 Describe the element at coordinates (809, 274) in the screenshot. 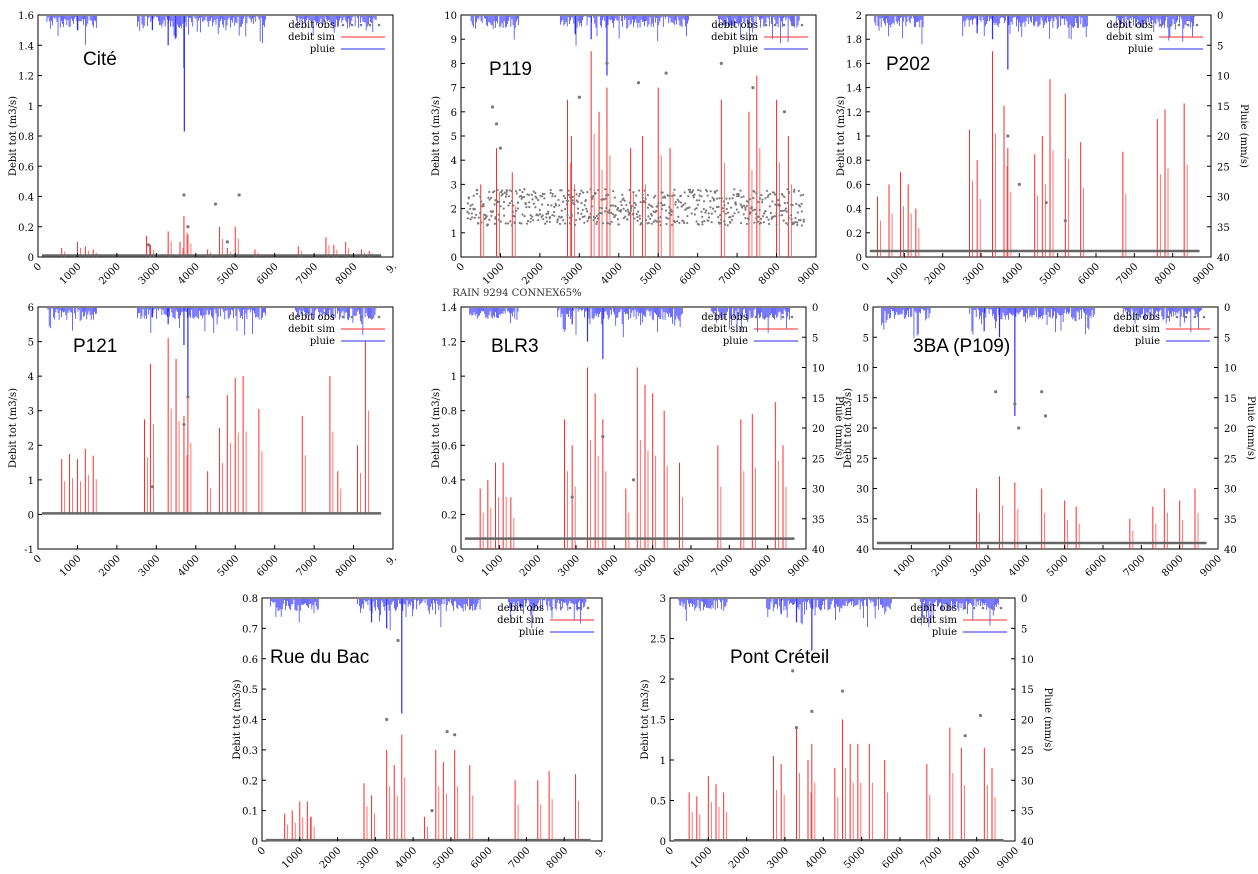

I see `x-tick-label: 9000` at that location.